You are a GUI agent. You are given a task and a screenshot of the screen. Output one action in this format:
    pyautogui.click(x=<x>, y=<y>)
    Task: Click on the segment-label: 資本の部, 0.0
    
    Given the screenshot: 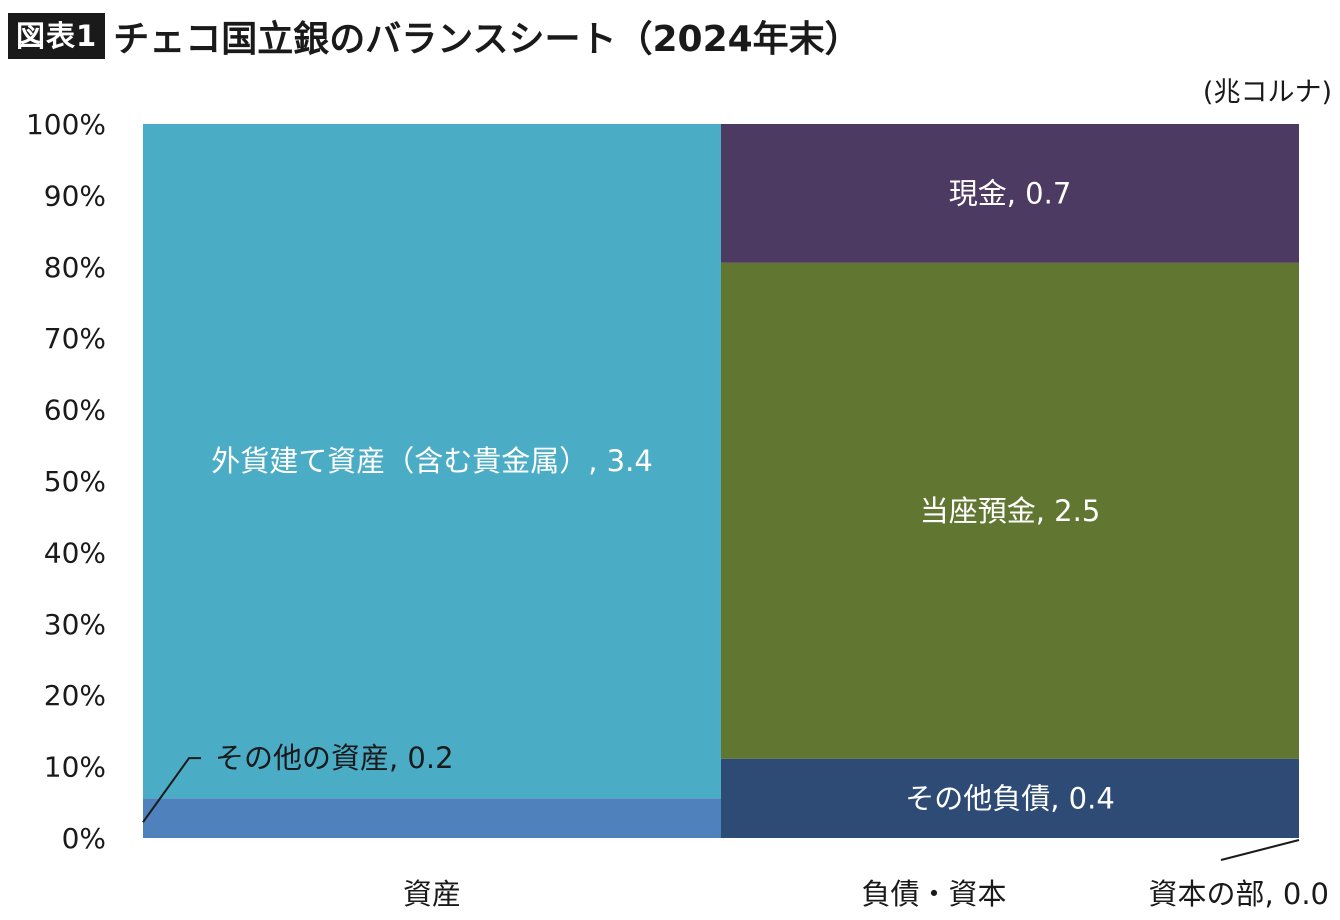 What is the action you would take?
    pyautogui.click(x=1238, y=894)
    